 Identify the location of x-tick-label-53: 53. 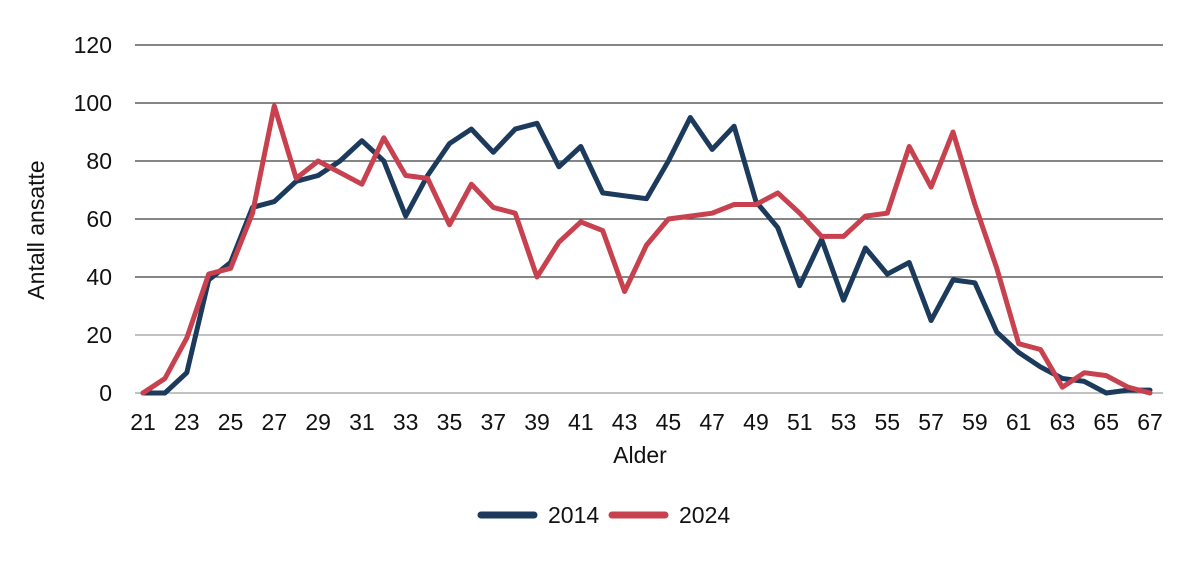
(844, 422).